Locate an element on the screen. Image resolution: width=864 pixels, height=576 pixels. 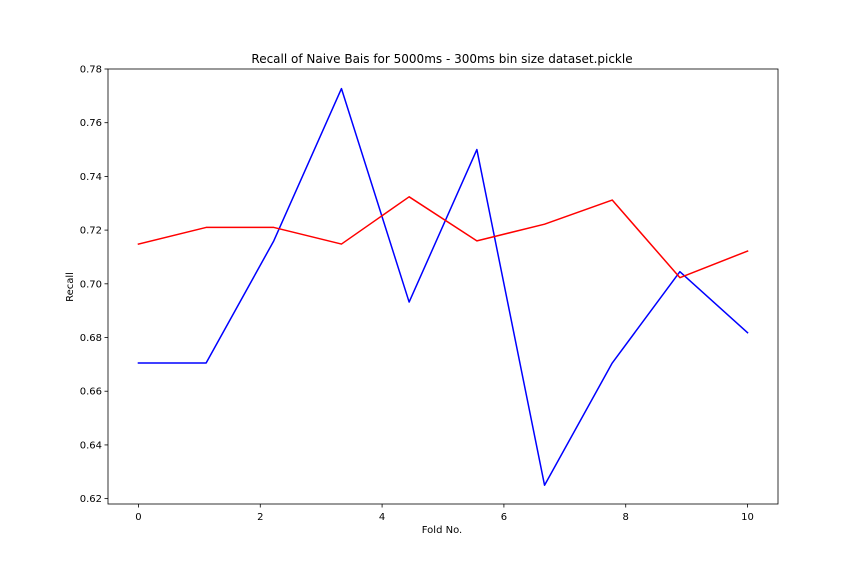
y-tick-label: 0.64 is located at coordinates (91, 445).